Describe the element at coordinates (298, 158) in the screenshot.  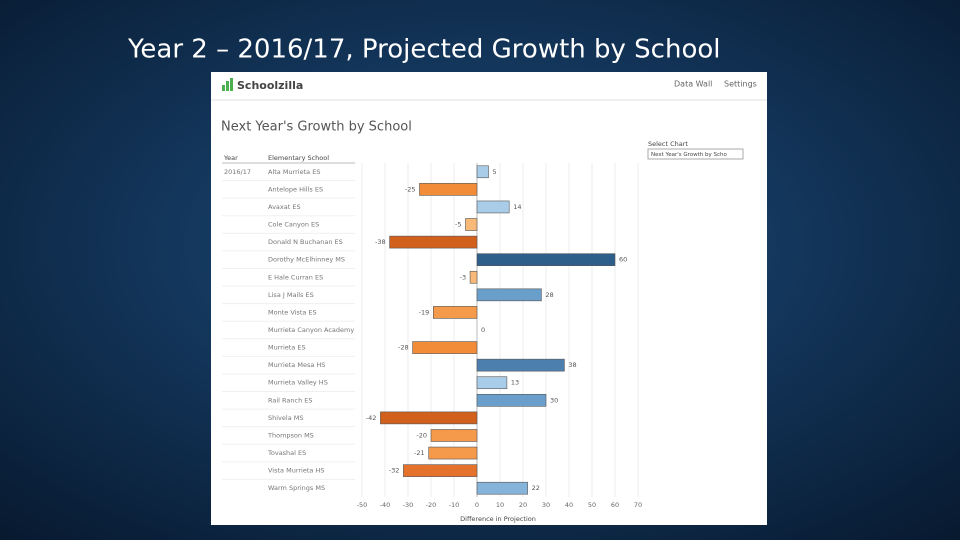
I see `column-header: Elementary School` at that location.